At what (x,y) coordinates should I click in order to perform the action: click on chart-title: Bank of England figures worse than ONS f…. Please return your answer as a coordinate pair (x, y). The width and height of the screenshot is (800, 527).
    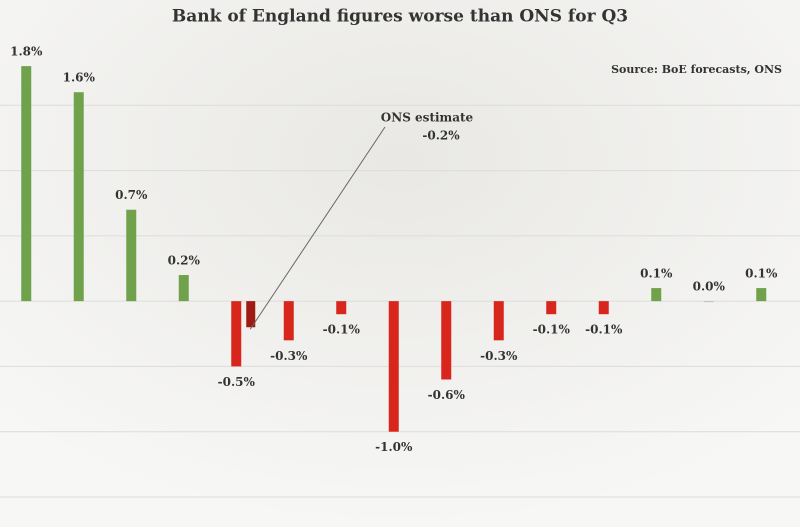
    Looking at the image, I should click on (400, 17).